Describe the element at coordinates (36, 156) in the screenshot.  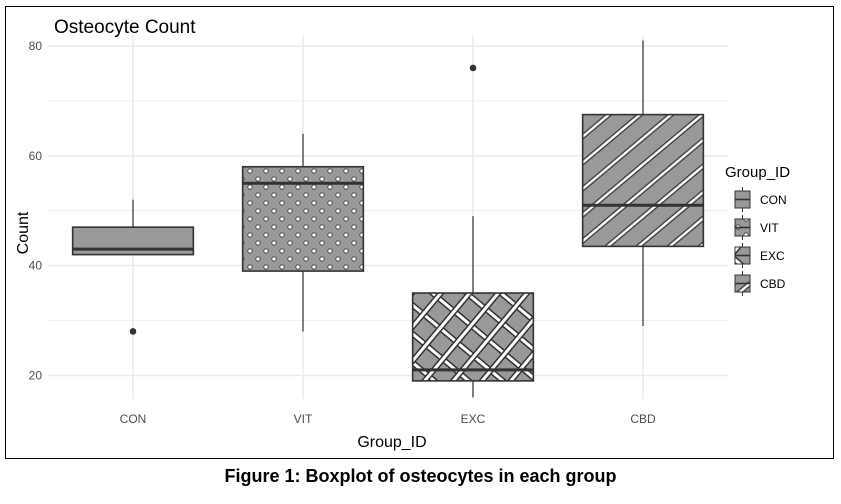
I see `y-tick-label: 60` at that location.